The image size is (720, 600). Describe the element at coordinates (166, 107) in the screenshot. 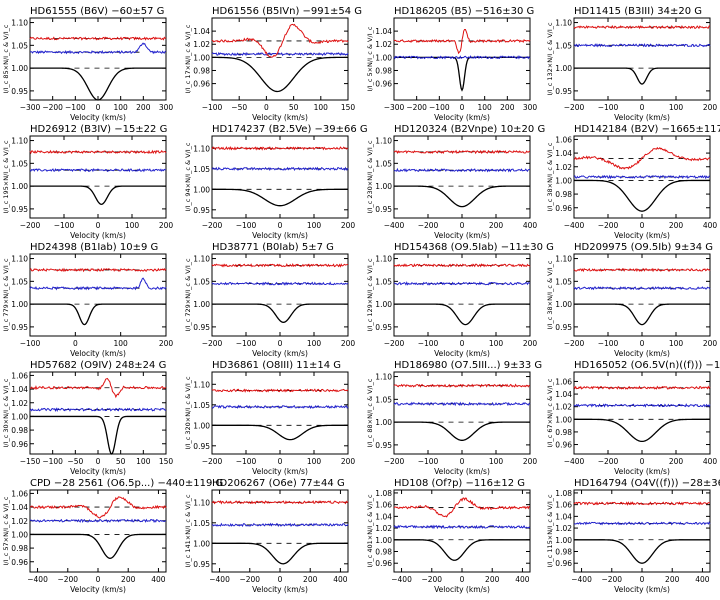

I see `x-tick-label: 300` at that location.